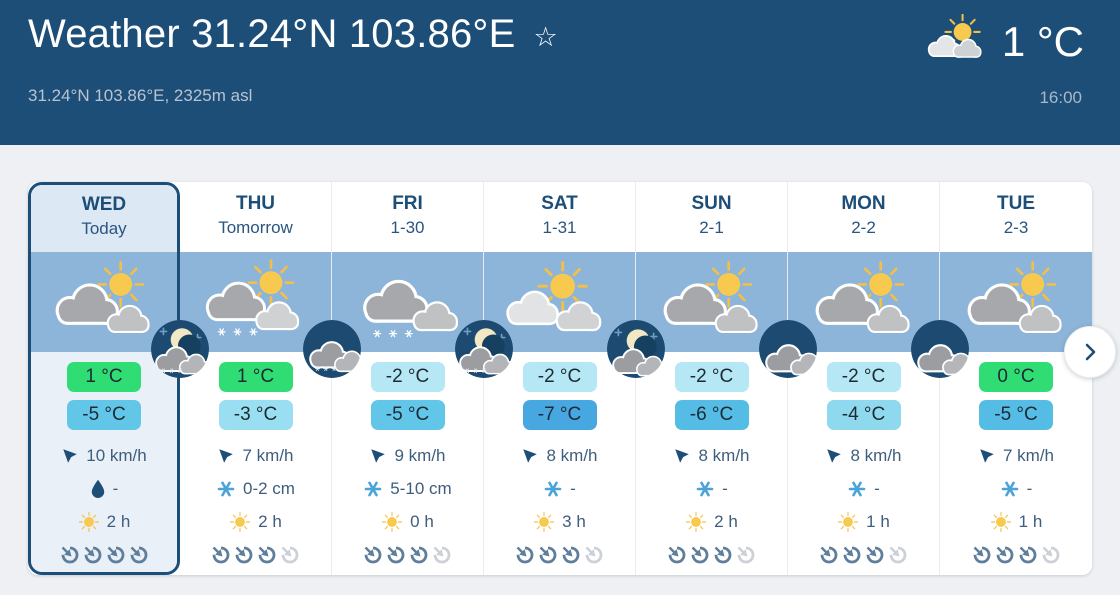  What do you see at coordinates (1042, 41) in the screenshot?
I see `current-temperature: 1 °C` at bounding box center [1042, 41].